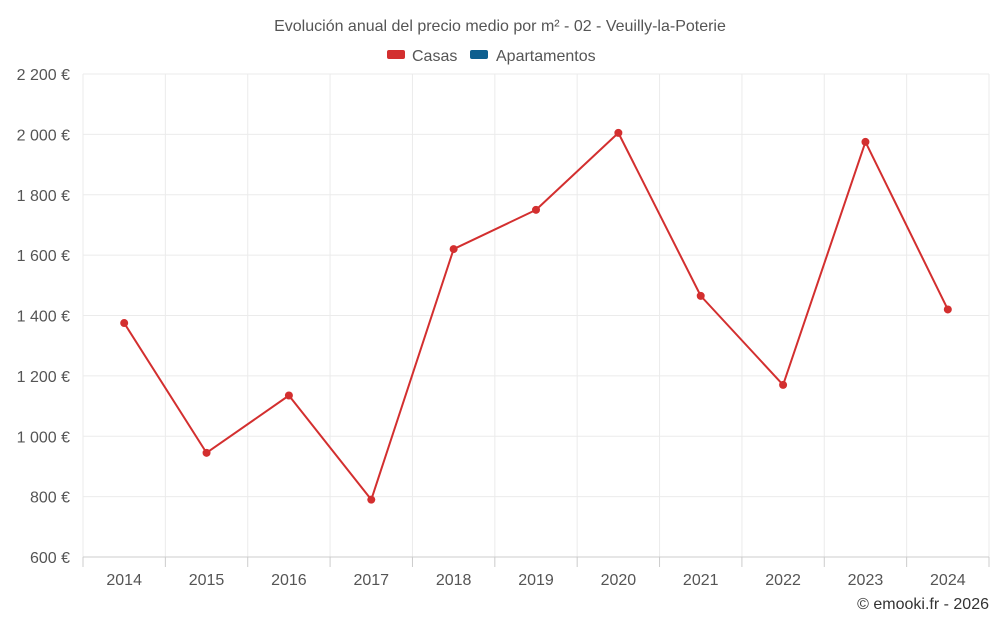 The image size is (1000, 625). What do you see at coordinates (923, 604) in the screenshot?
I see `credit: © emooki.fr - 2026` at bounding box center [923, 604].